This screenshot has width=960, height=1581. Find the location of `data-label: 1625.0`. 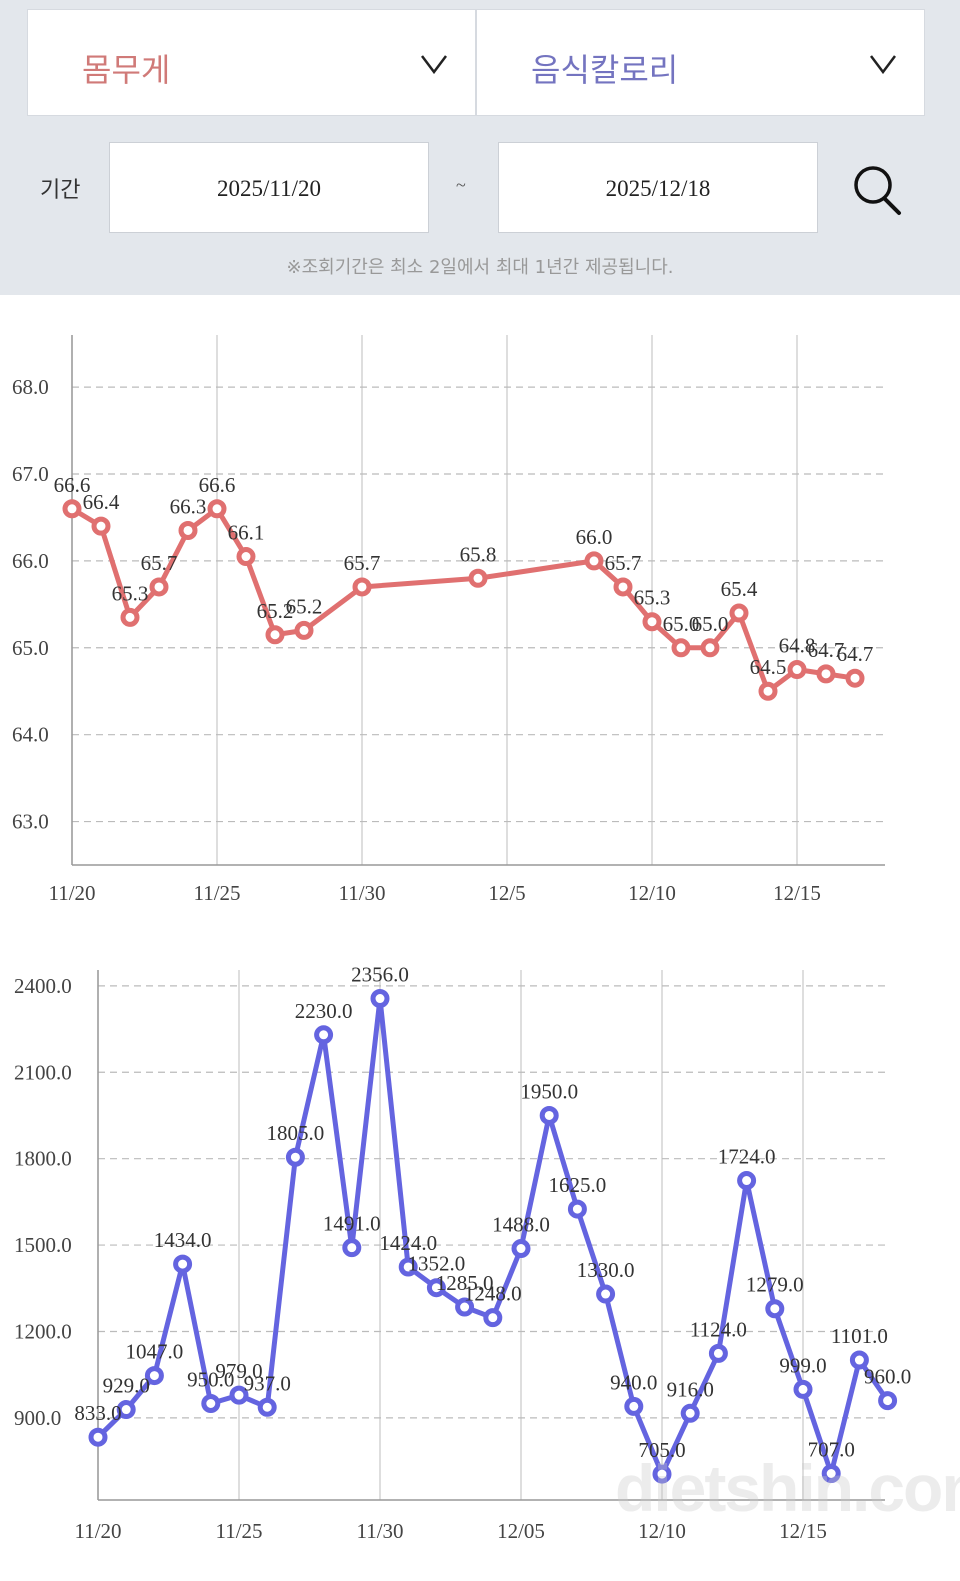

data-label: 1625.0 is located at coordinates (578, 1185).